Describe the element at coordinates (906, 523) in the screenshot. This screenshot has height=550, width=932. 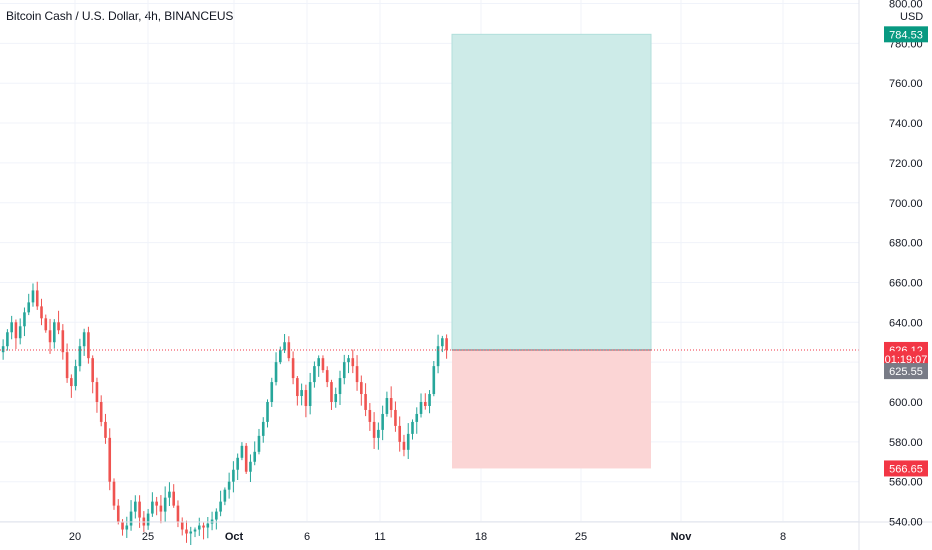
I see `price-tick-label: 540.00` at that location.